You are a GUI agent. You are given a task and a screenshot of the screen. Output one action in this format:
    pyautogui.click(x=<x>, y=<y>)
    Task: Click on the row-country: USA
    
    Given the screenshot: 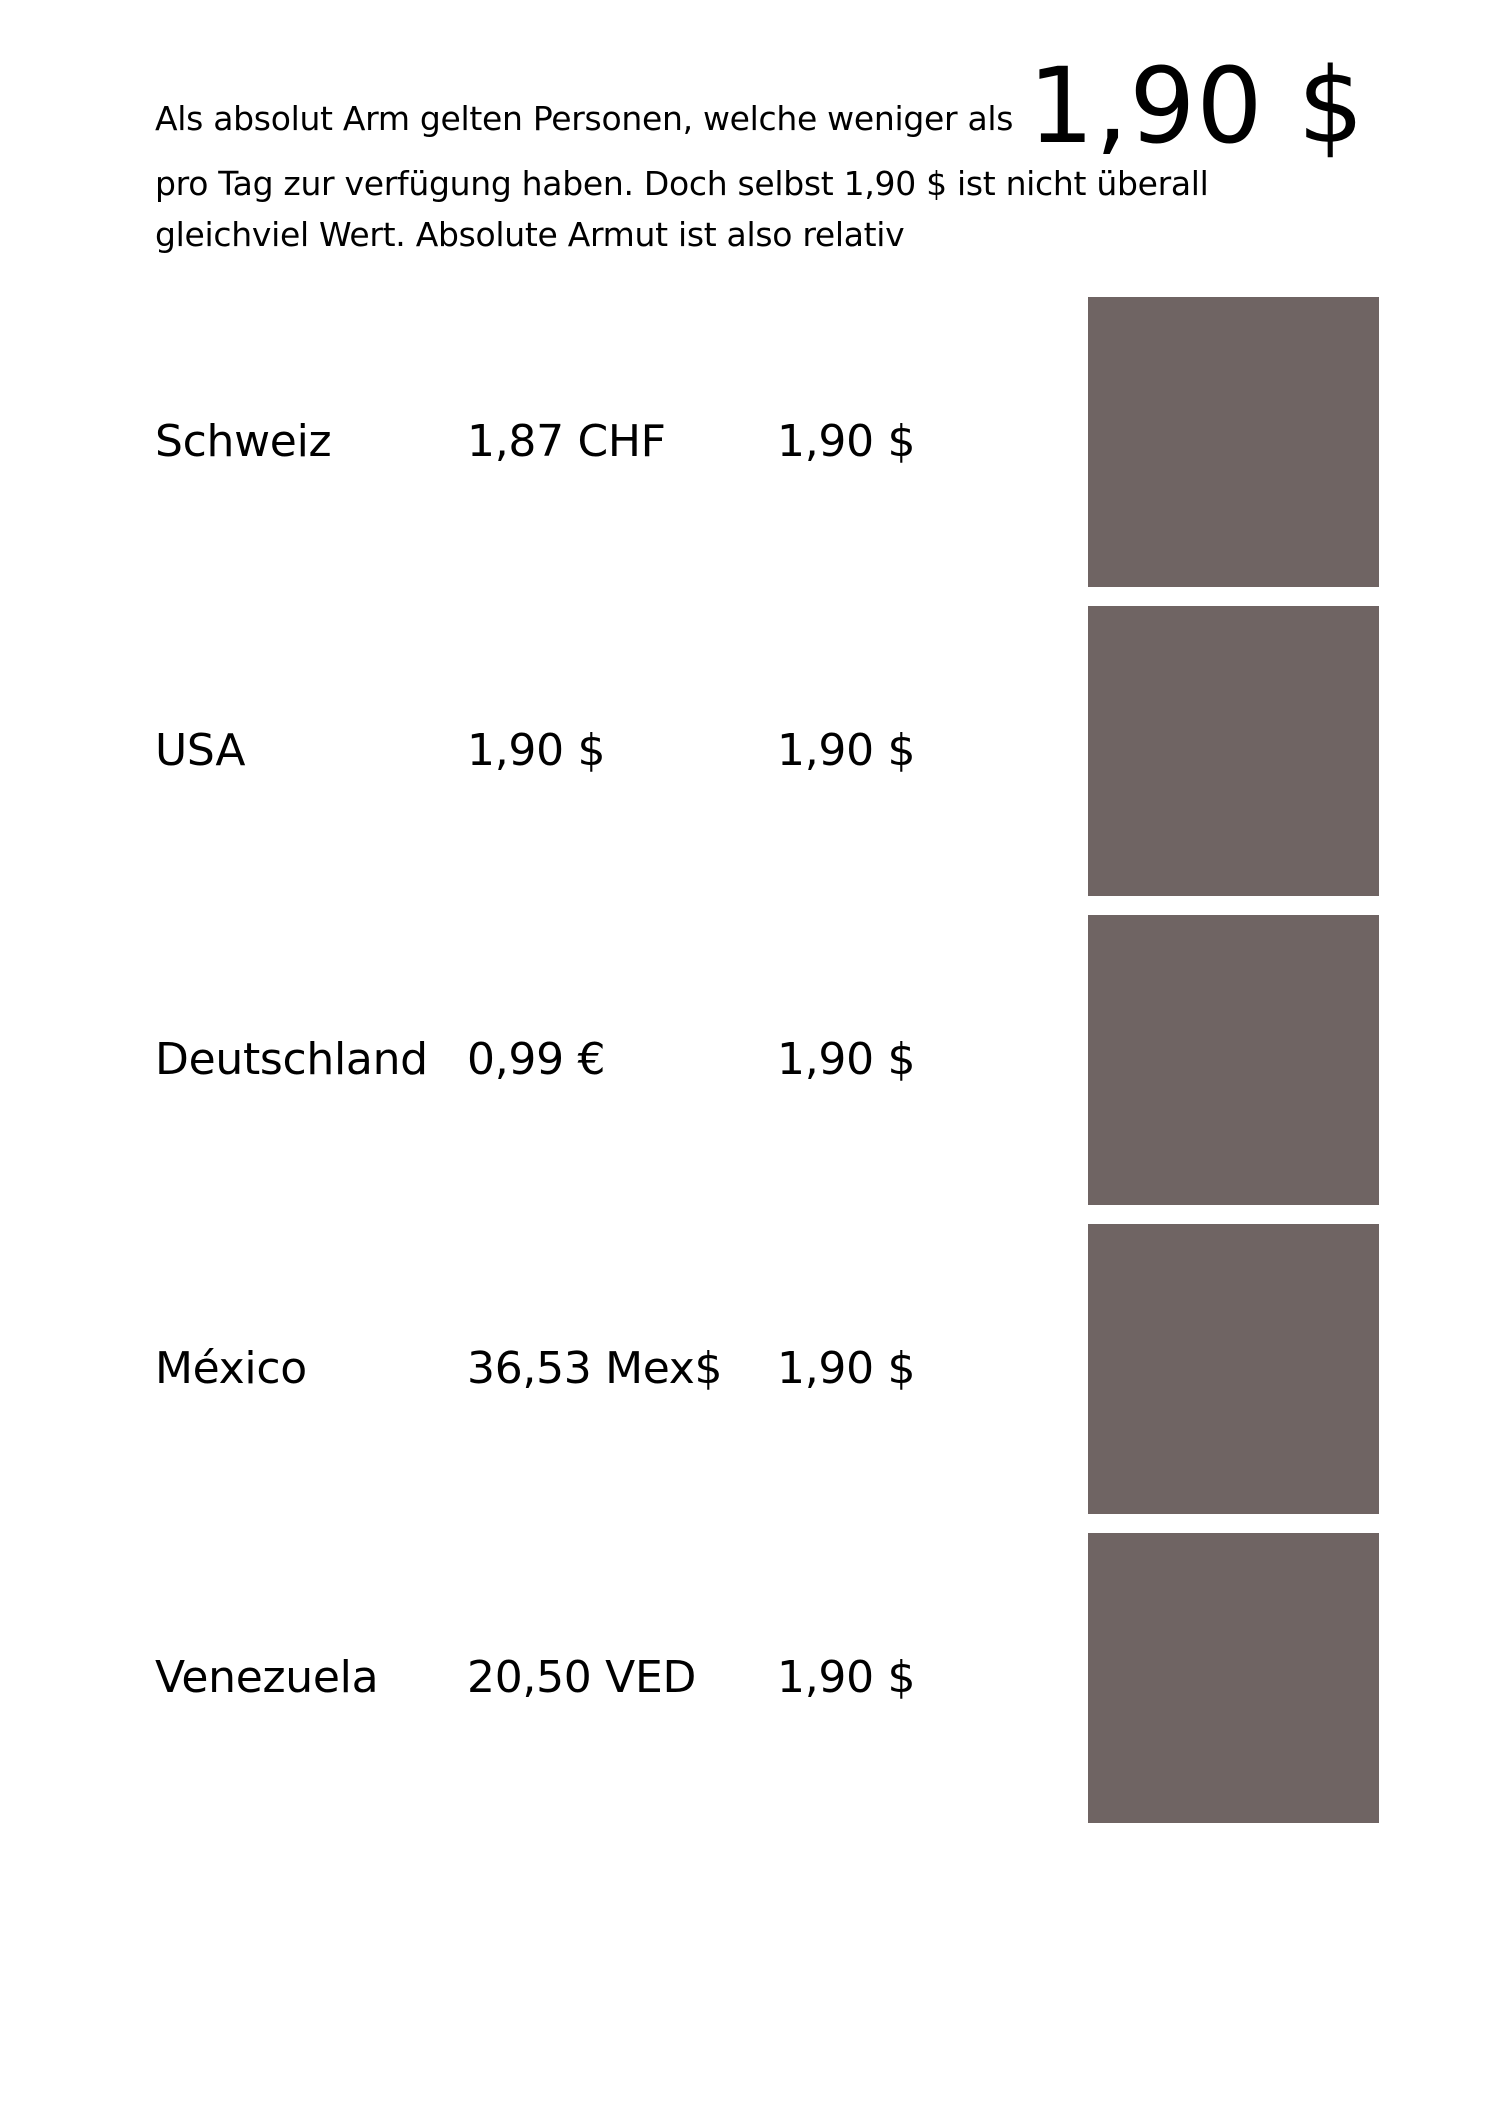 What is the action you would take?
    pyautogui.click(x=200, y=750)
    